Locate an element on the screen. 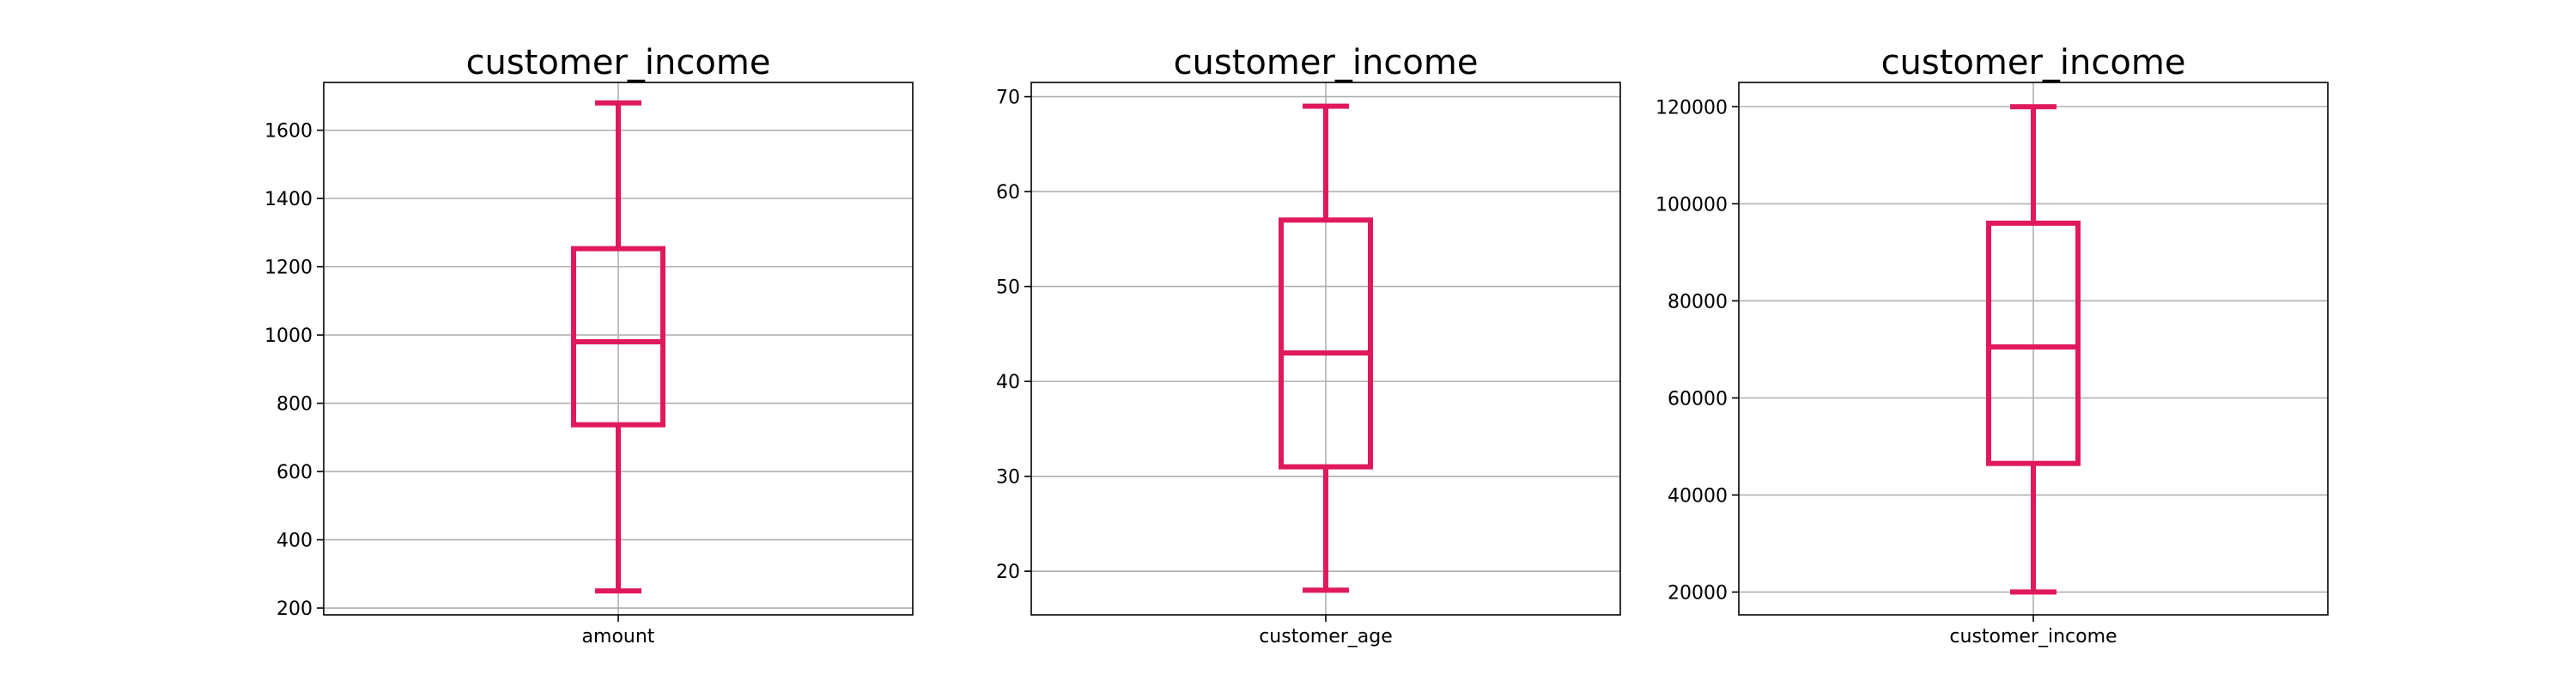 The height and width of the screenshot is (687, 2576). y-tick-label: 120000 is located at coordinates (1692, 108).